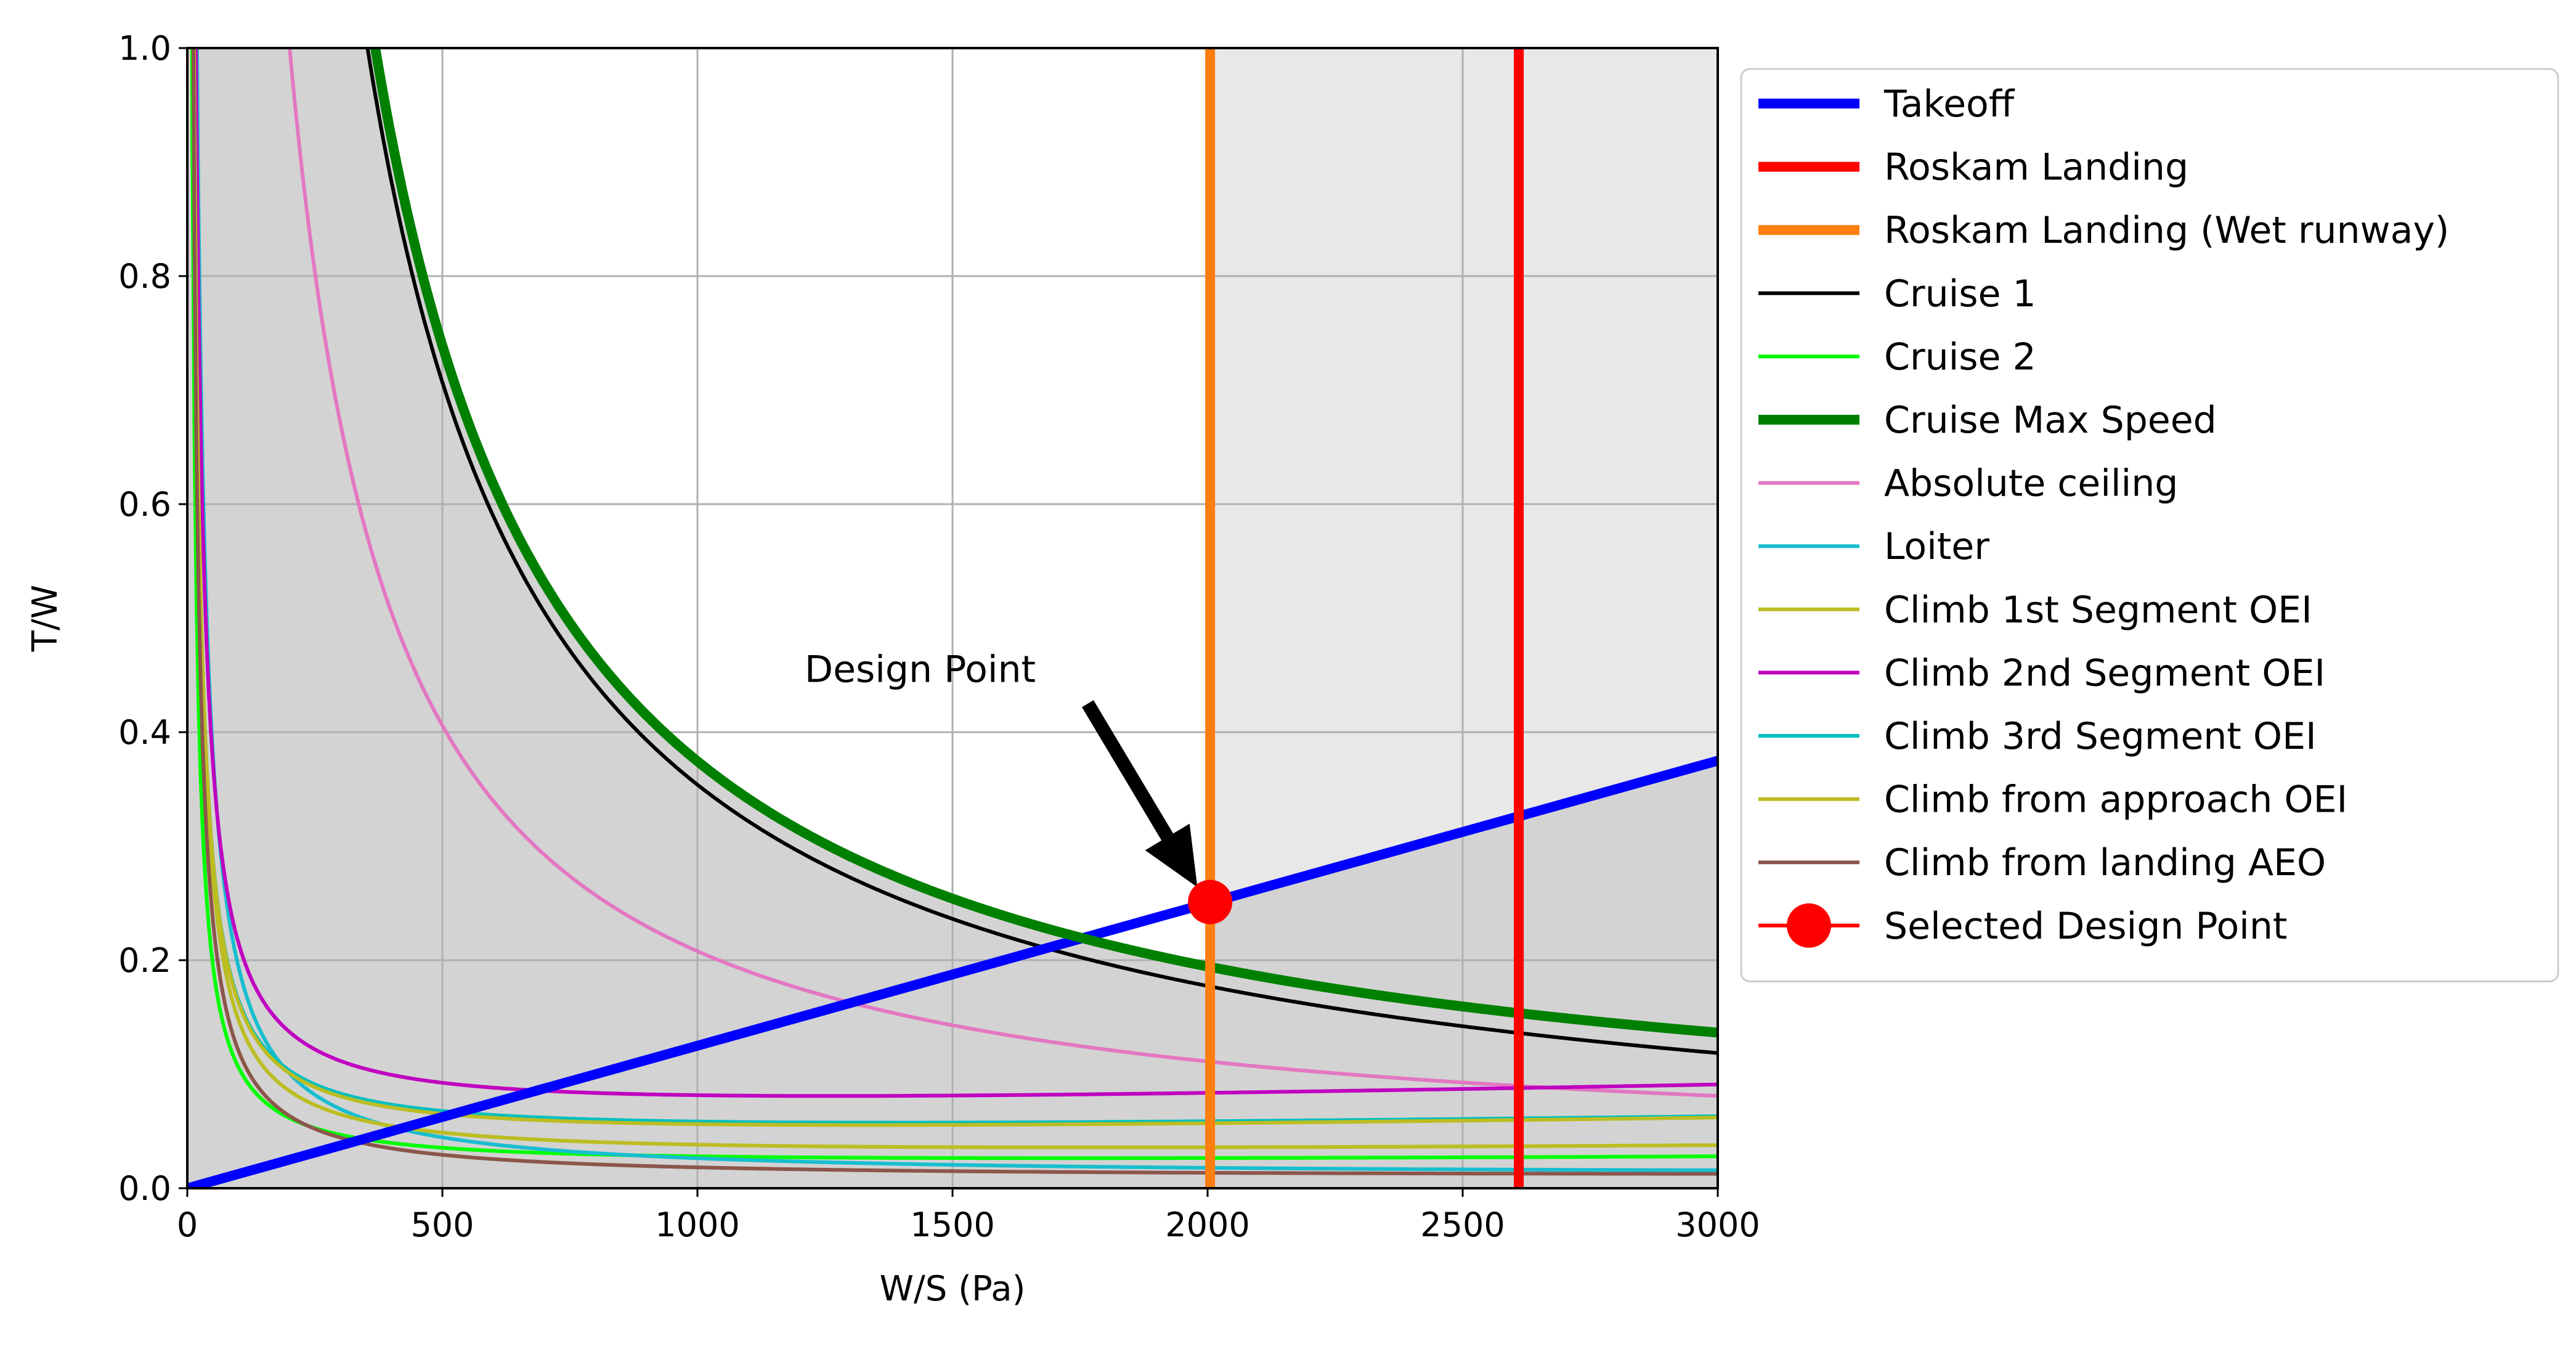 This screenshot has height=1346, width=2576. Describe the element at coordinates (1949, 104) in the screenshot. I see `legend-label-takeoff: Takeoff` at that location.